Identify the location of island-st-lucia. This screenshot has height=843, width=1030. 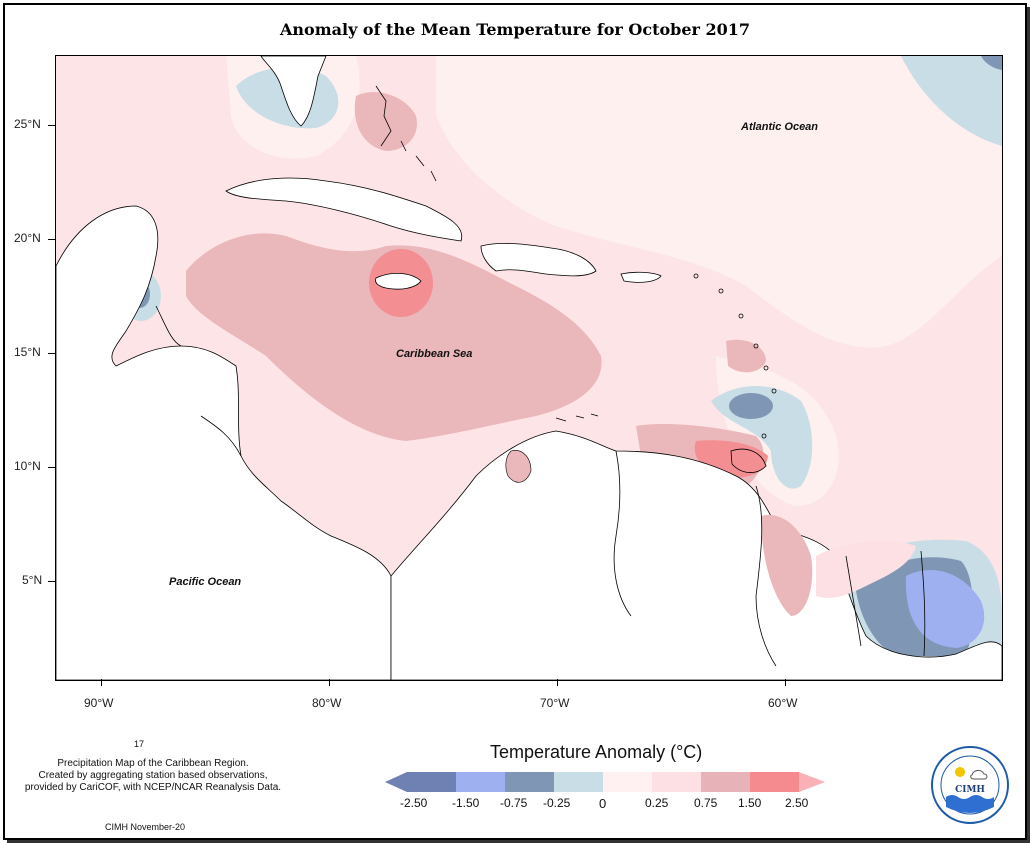
(766, 368).